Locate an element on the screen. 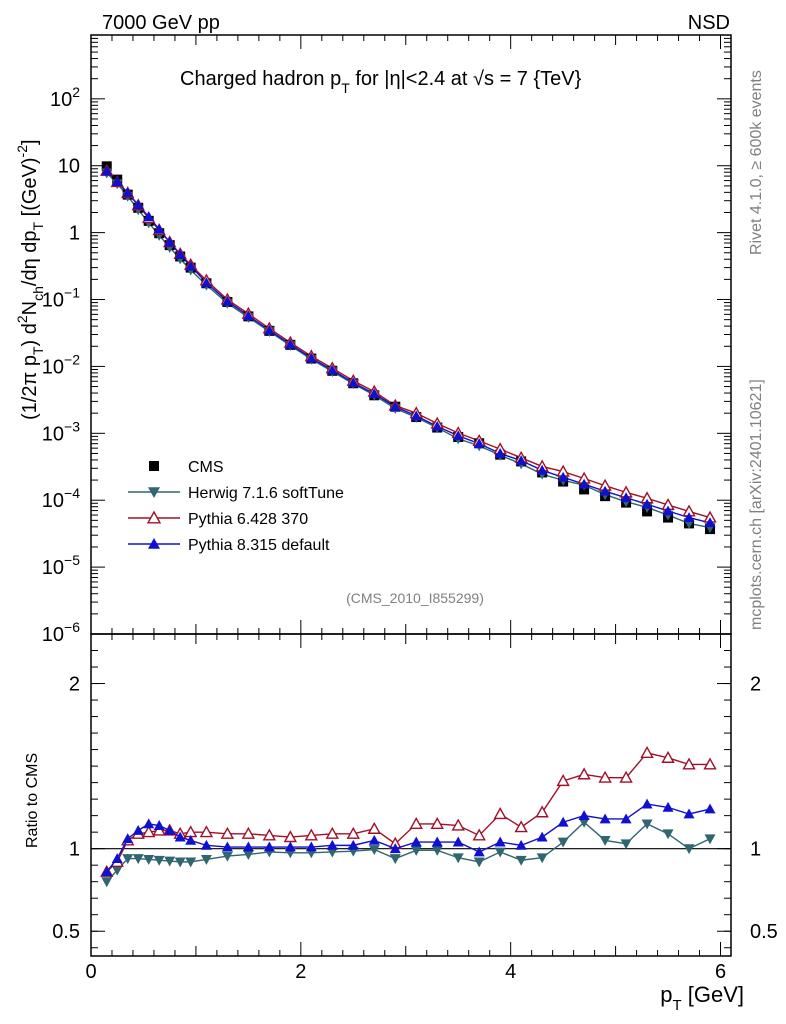 The height and width of the screenshot is (1024, 786). ylabel-part-9: -2 is located at coordinates (22, 151).